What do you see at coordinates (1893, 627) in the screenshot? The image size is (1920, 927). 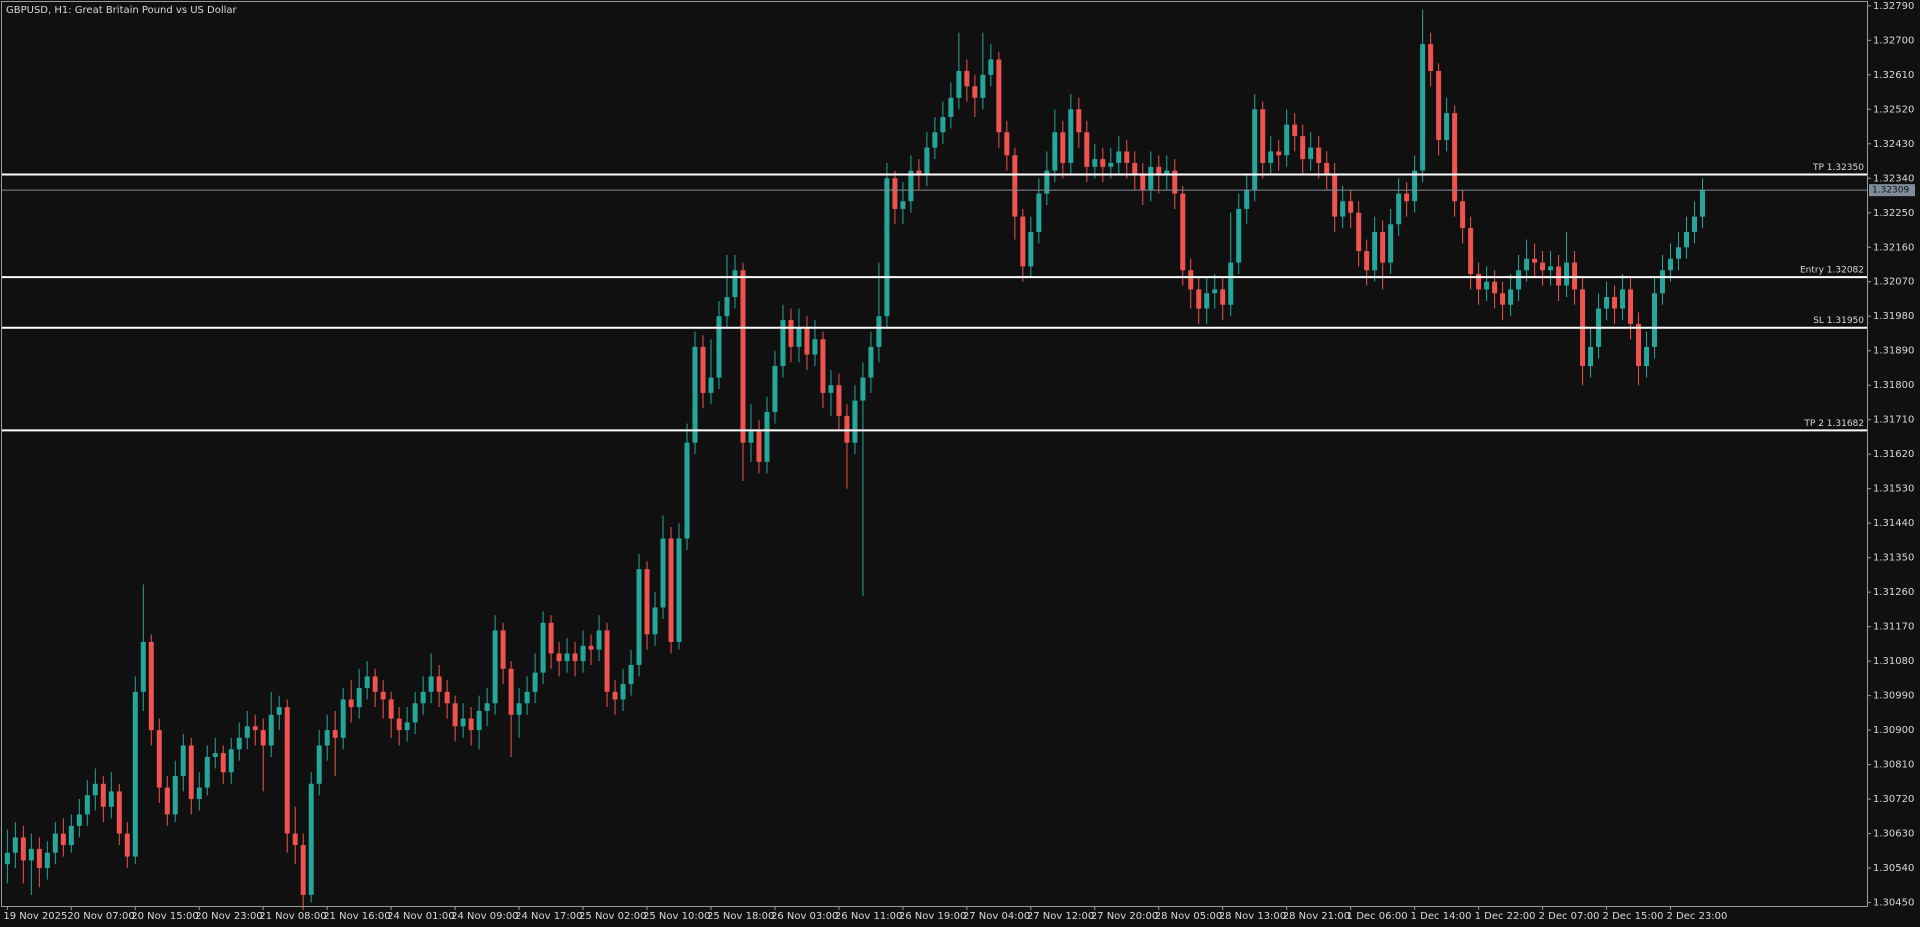 I see `y-tick-label: 1.31170` at bounding box center [1893, 627].